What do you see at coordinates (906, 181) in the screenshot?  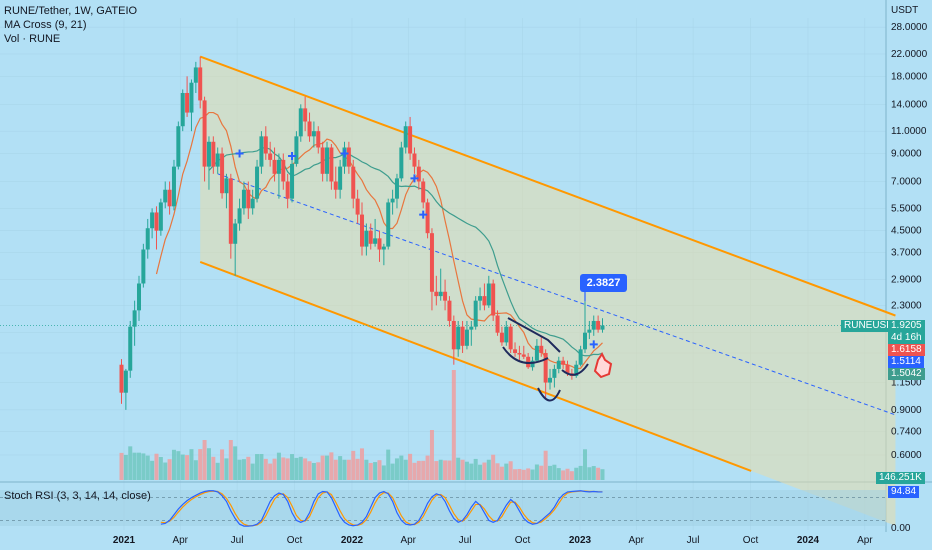 I see `price-tick-label: 7.0000` at bounding box center [906, 181].